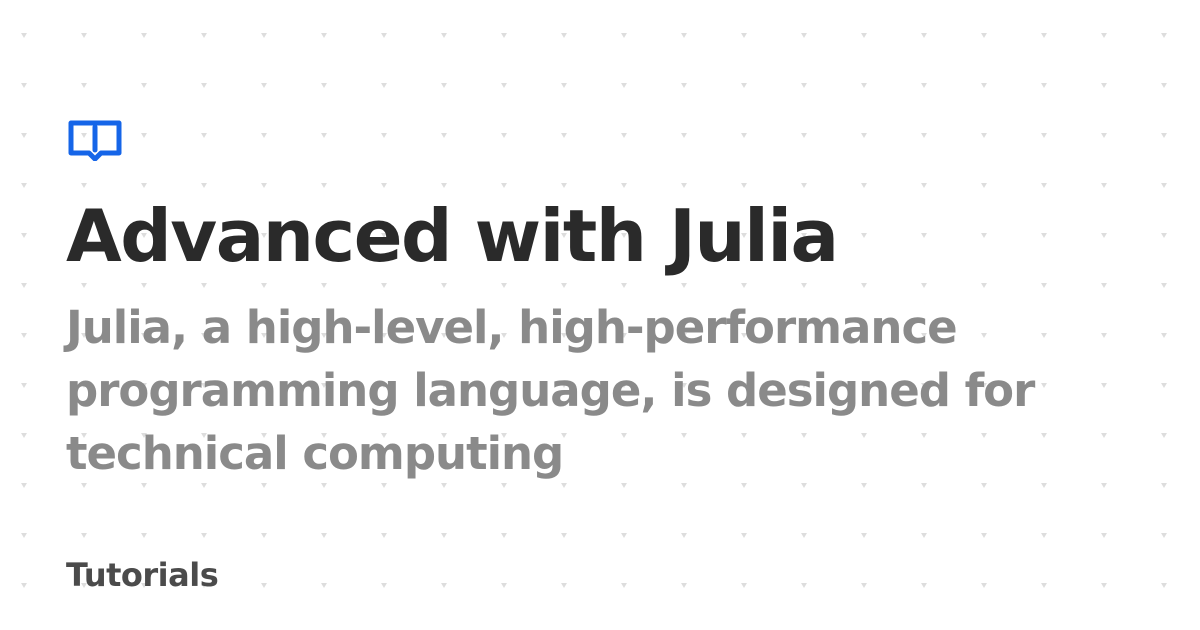 The height and width of the screenshot is (630, 1200). I want to click on section-label: Tutorials, so click(142, 575).